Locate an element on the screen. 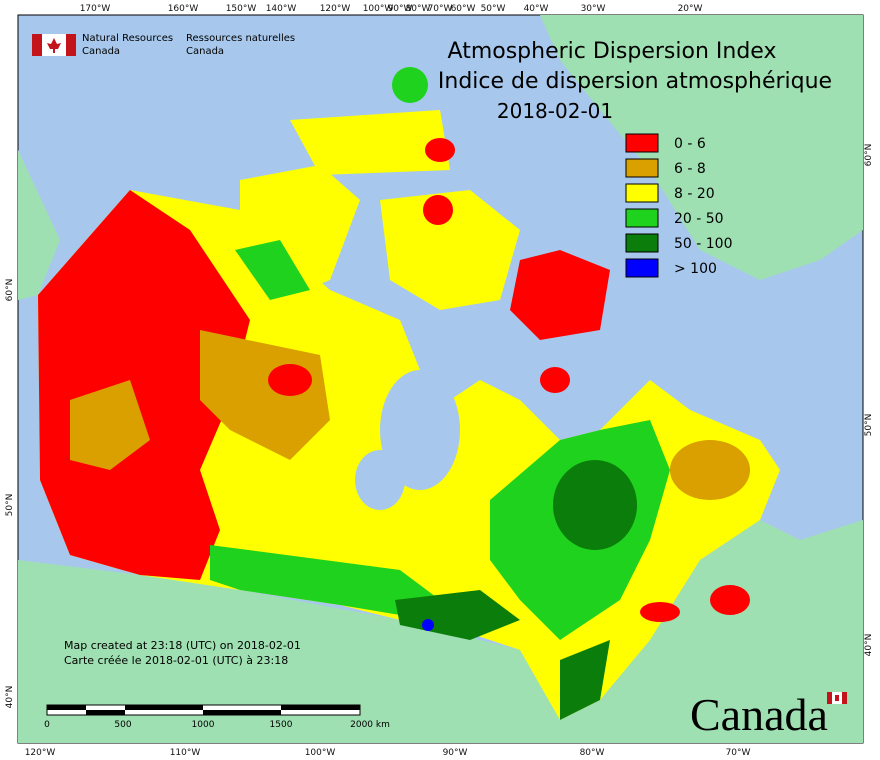 This screenshot has width=880, height=760. graticule-label: 150°W is located at coordinates (241, 9).